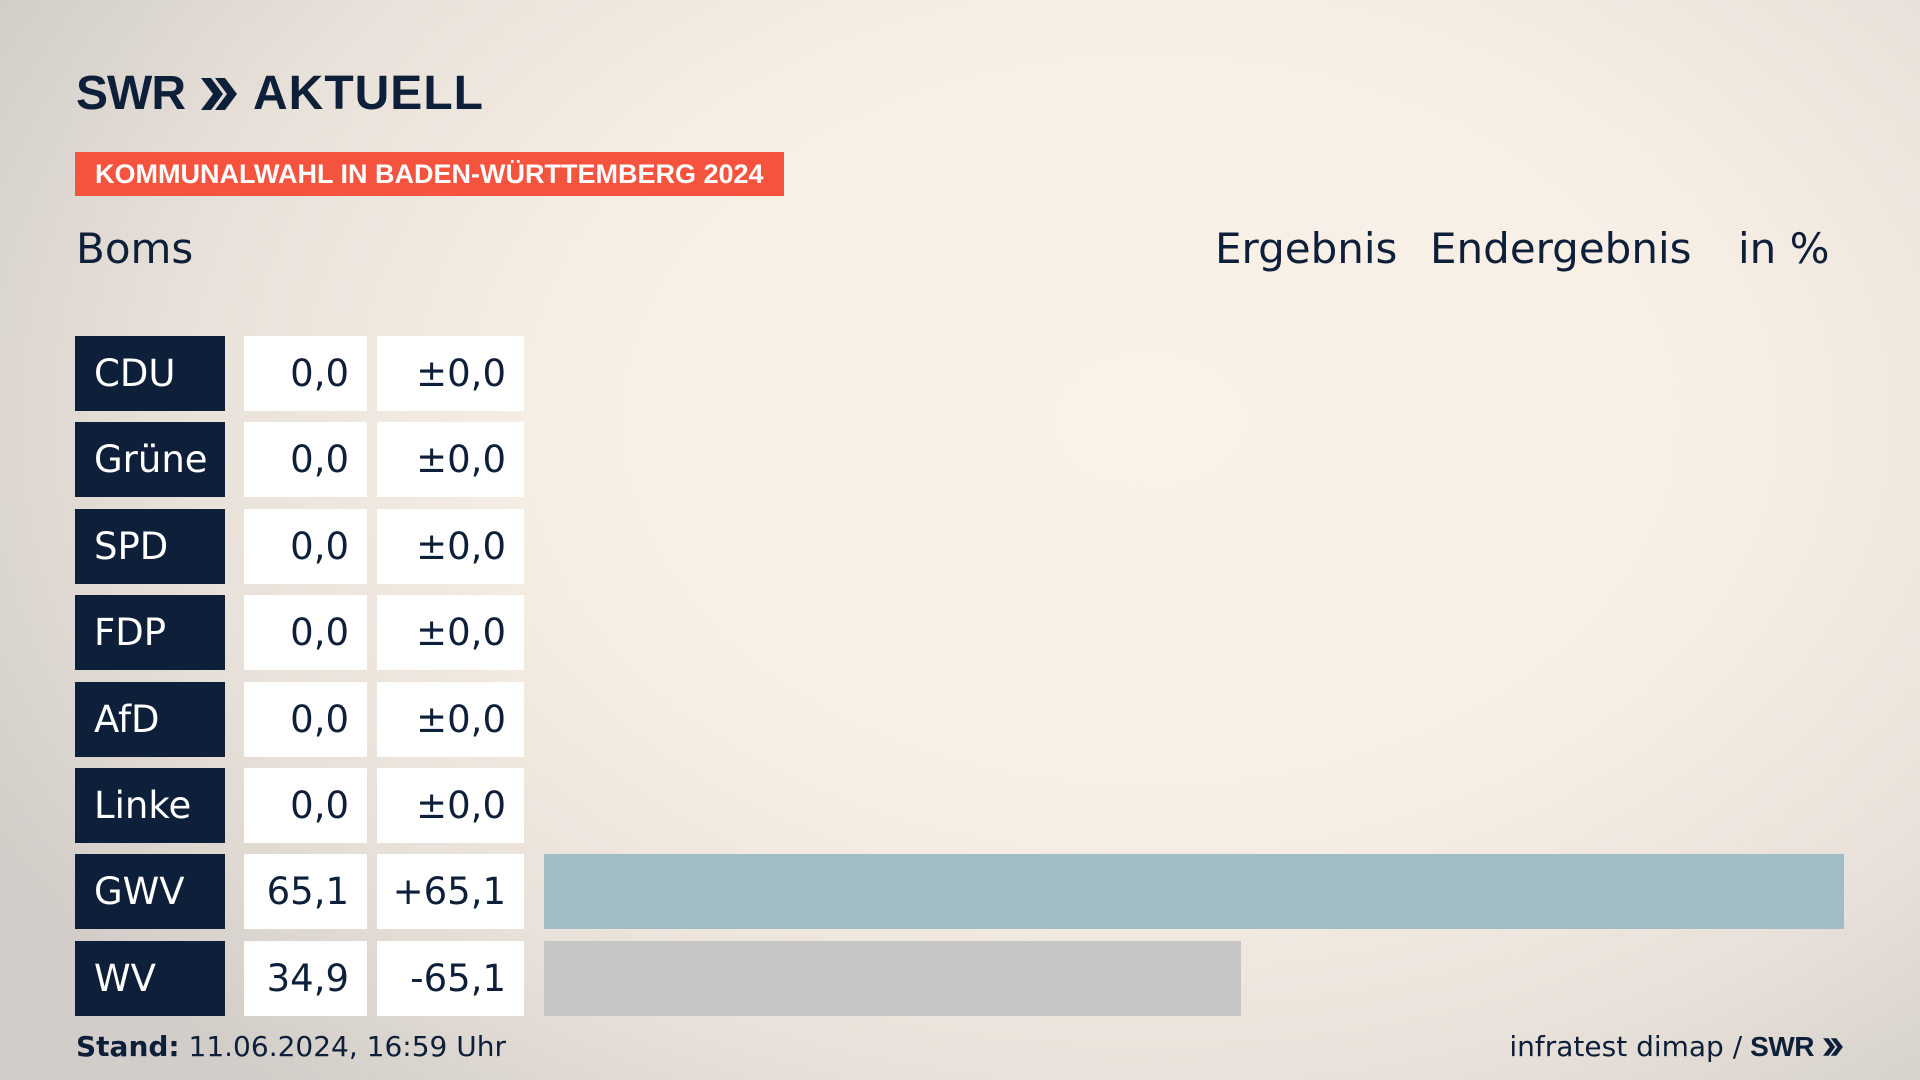  I want to click on stand-label: Stand:, so click(128, 1046).